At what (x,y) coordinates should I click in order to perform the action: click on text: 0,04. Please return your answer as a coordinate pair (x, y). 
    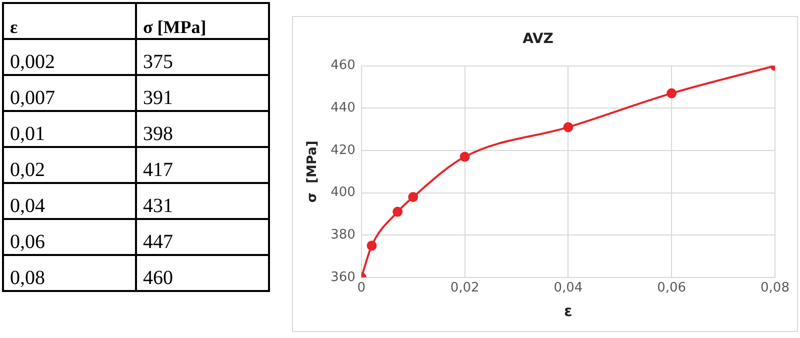
    Looking at the image, I should click on (69, 201).